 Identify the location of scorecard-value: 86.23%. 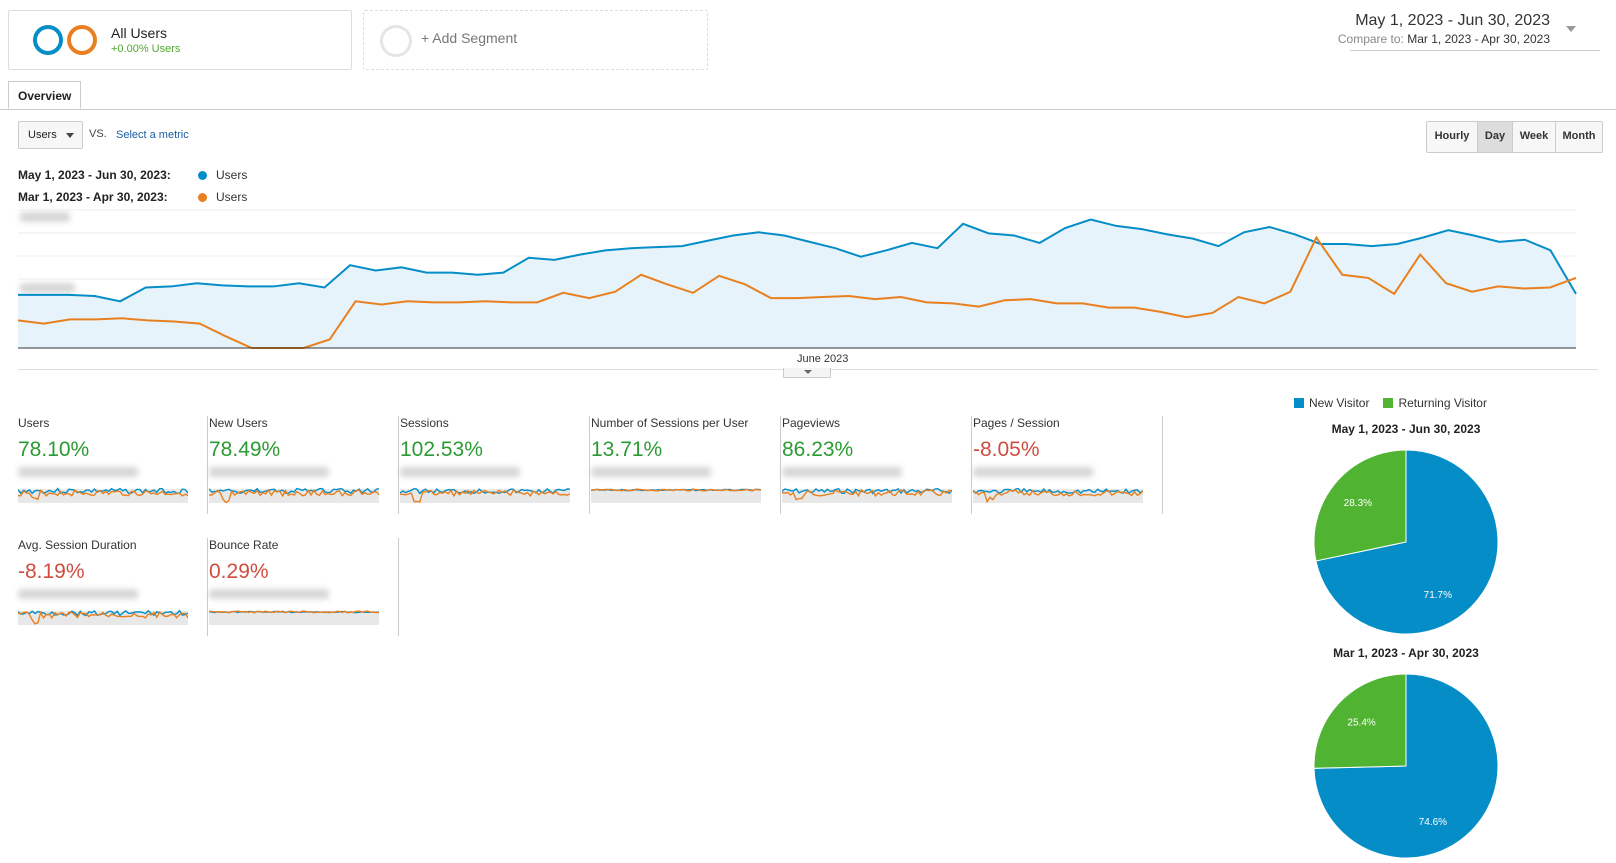
(818, 449).